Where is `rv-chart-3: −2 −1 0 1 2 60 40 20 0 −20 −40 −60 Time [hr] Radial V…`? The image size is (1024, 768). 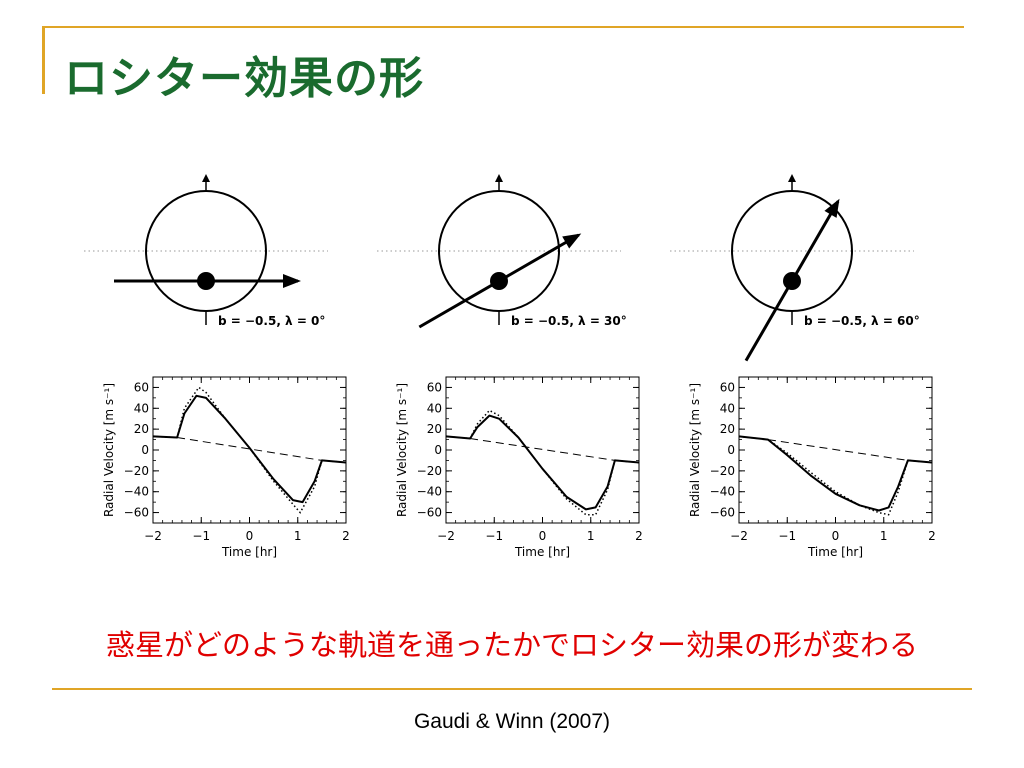 rv-chart-3: −2 −1 0 1 2 60 40 20 0 −20 −40 −60 Time [hr] Radial V… is located at coordinates (812, 467).